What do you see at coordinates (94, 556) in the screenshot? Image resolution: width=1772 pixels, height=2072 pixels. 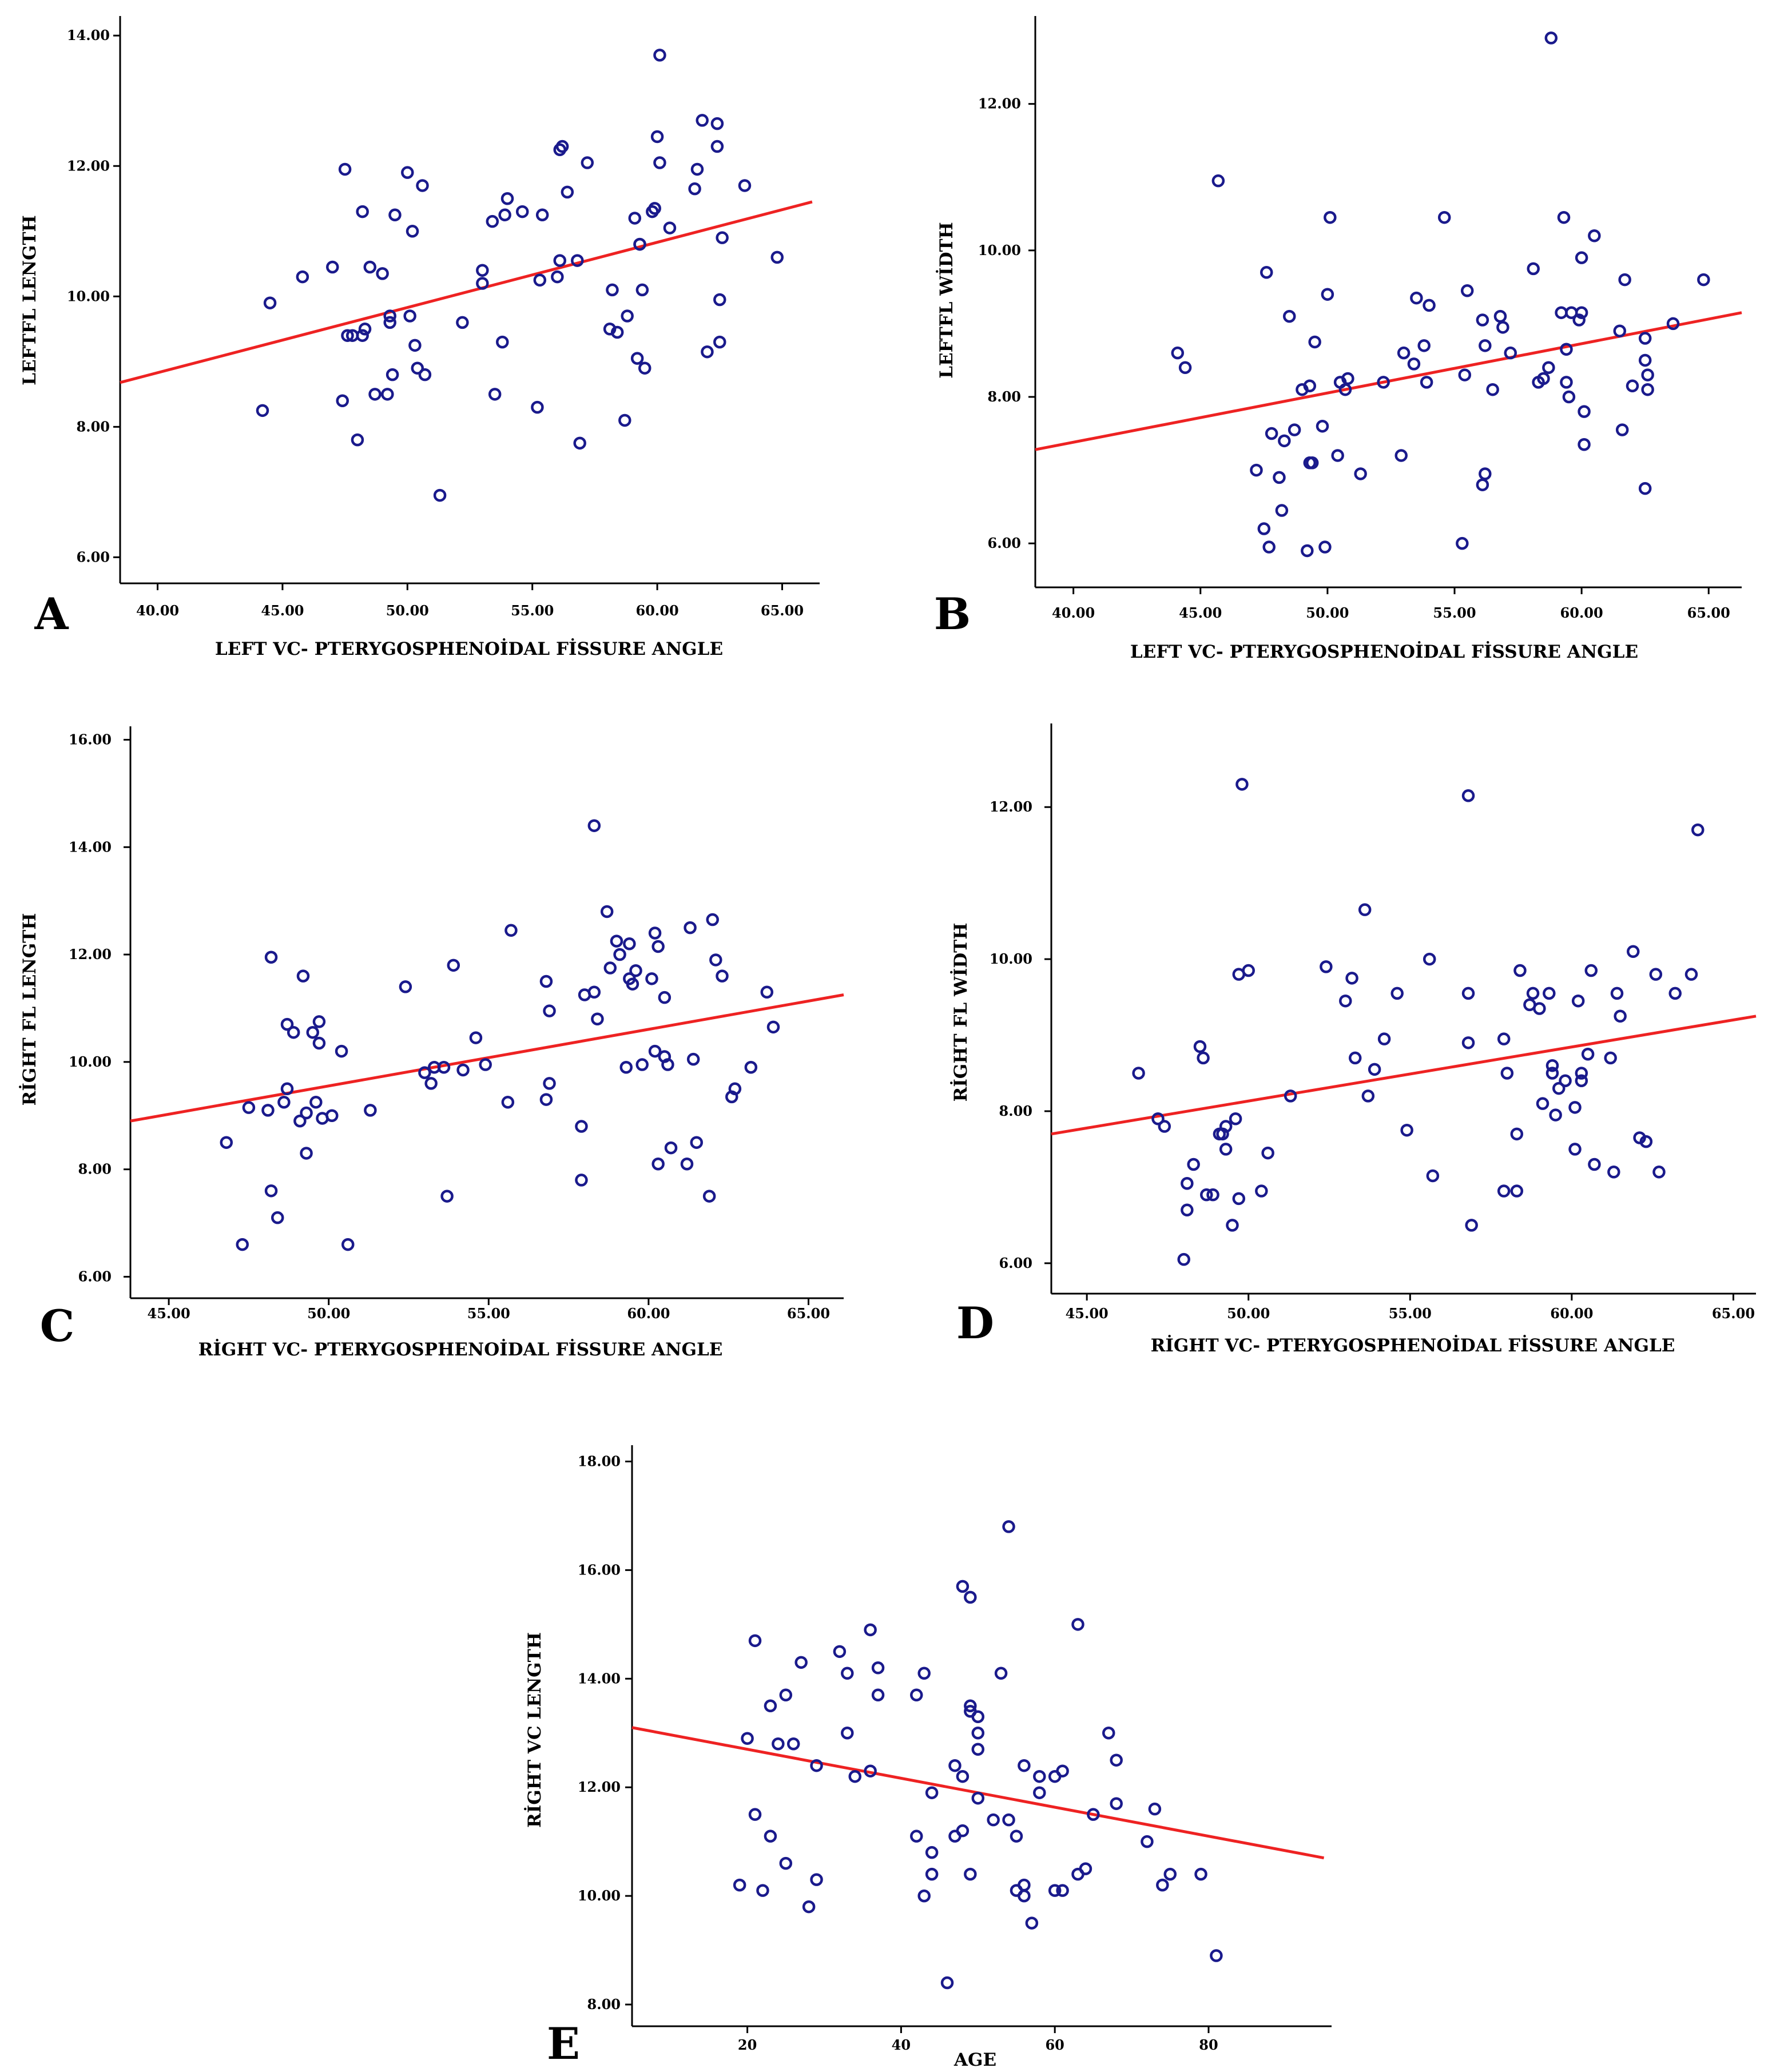 I see `y-tick-label: 6.00` at bounding box center [94, 556].